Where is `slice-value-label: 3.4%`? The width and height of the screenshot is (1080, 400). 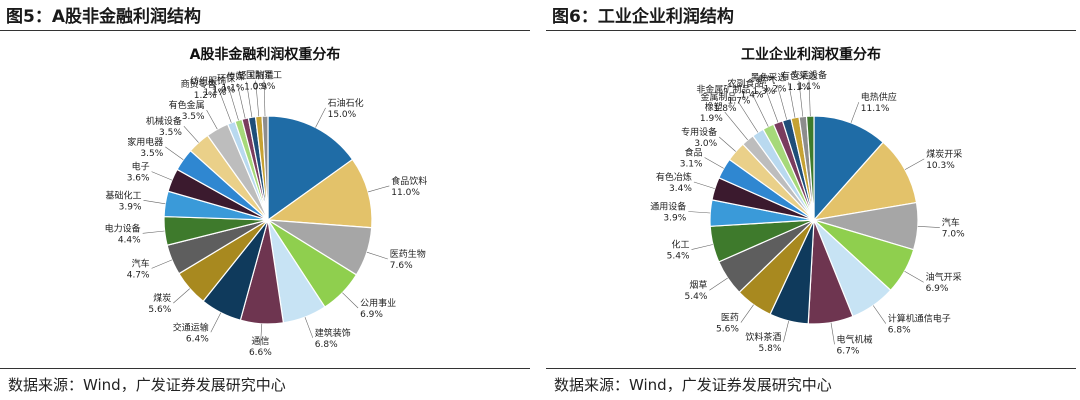
slice-value-label: 3.4% is located at coordinates (680, 189).